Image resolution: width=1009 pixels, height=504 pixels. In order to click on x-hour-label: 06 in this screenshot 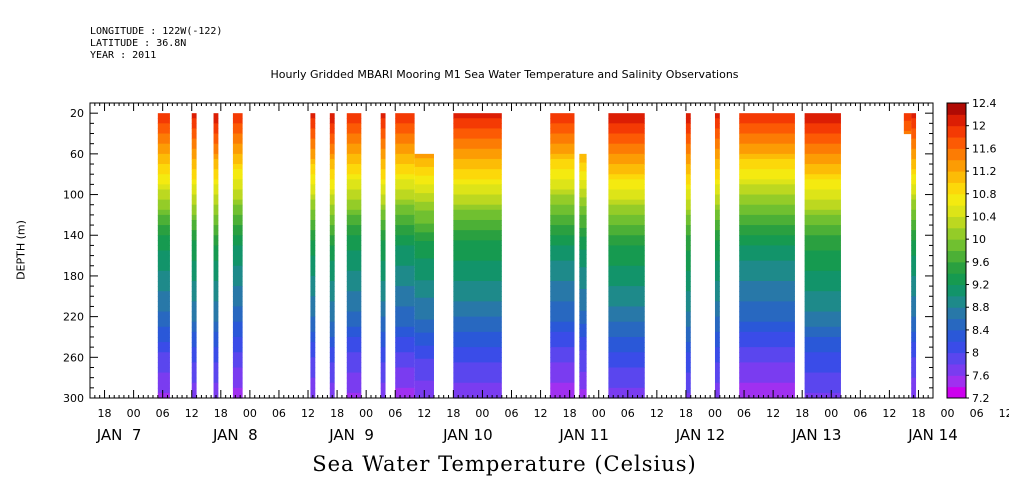, I will do `click(279, 413)`.